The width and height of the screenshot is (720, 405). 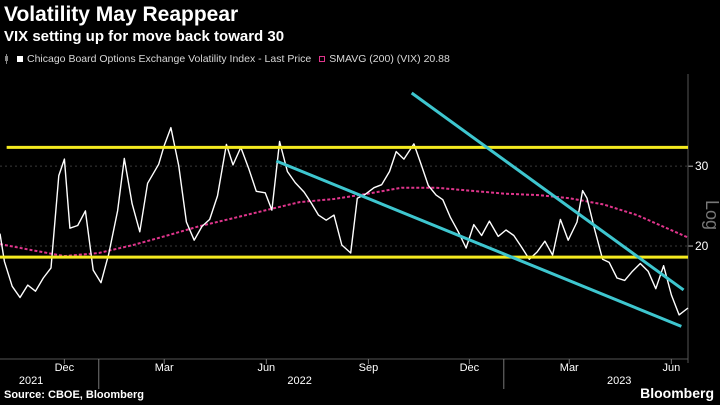 I want to click on y-tick-label: 20, so click(x=702, y=246).